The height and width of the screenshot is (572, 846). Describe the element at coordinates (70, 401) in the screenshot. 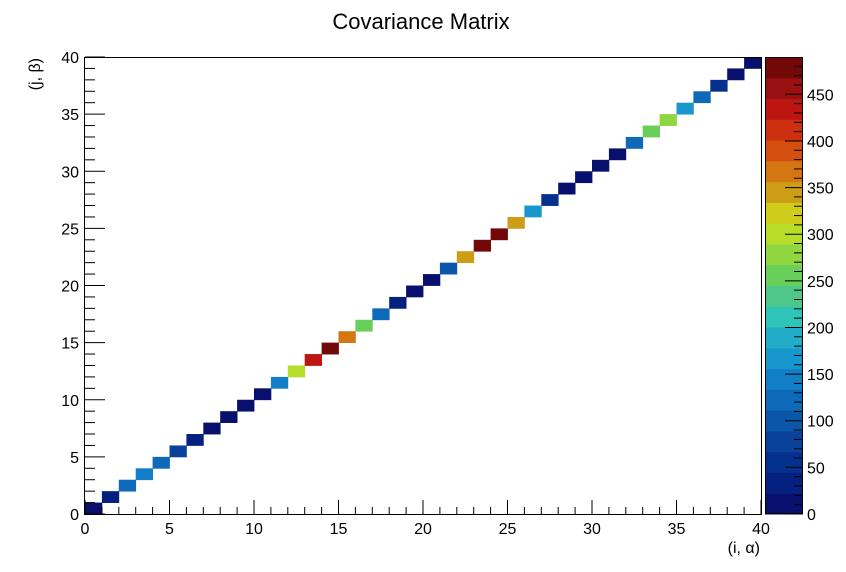

I see `y-tick-label: 10` at that location.